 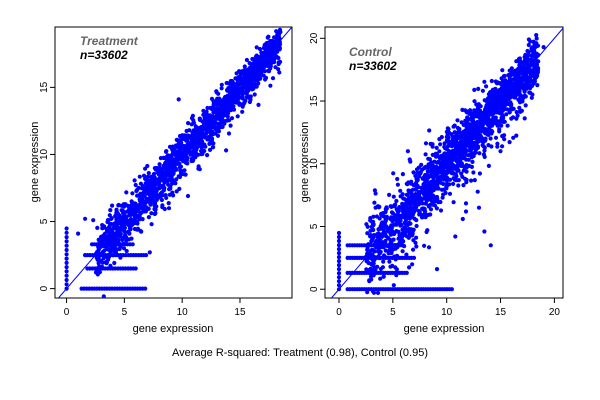 What do you see at coordinates (44, 221) in the screenshot?
I see `treatment-y-tick-label: 5` at bounding box center [44, 221].